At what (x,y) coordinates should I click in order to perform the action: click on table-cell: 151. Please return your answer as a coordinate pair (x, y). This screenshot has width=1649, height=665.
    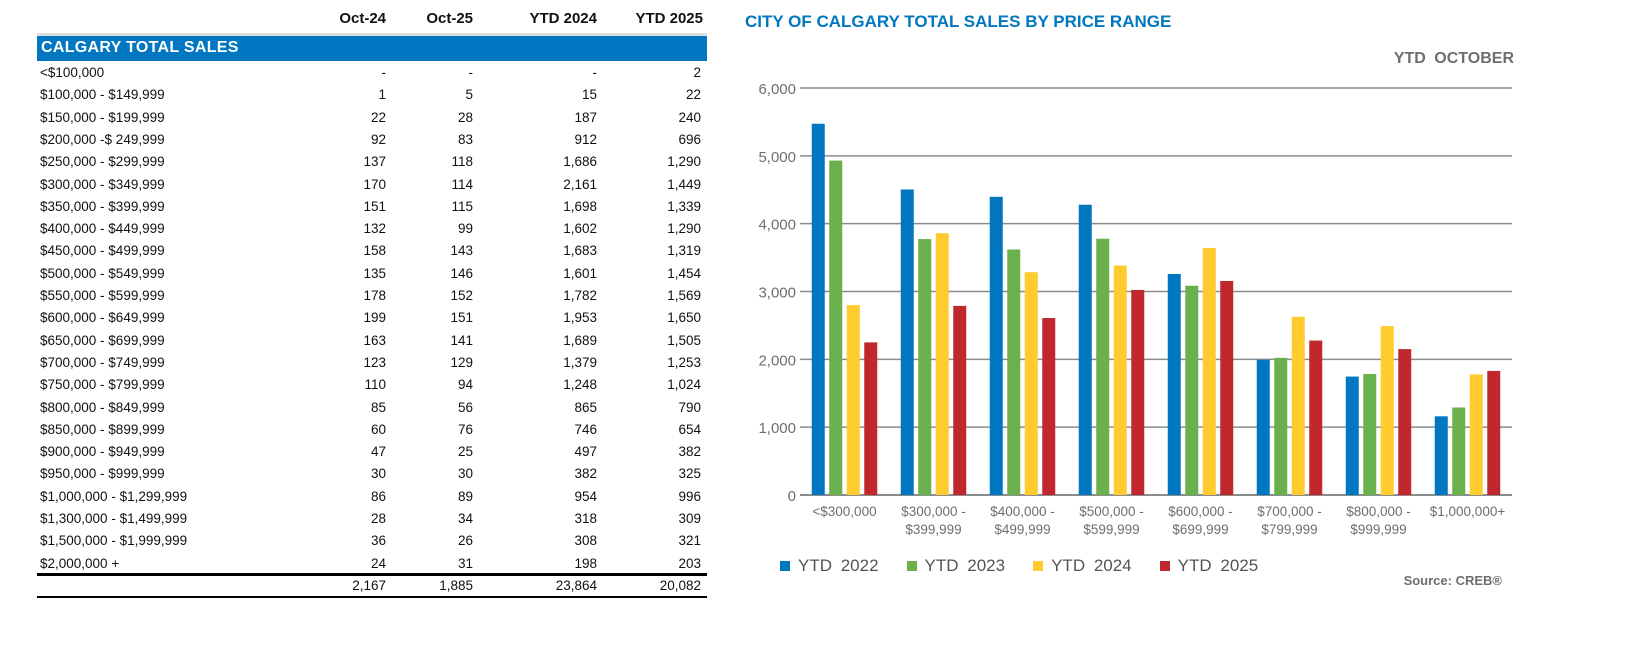
    Looking at the image, I should click on (374, 206).